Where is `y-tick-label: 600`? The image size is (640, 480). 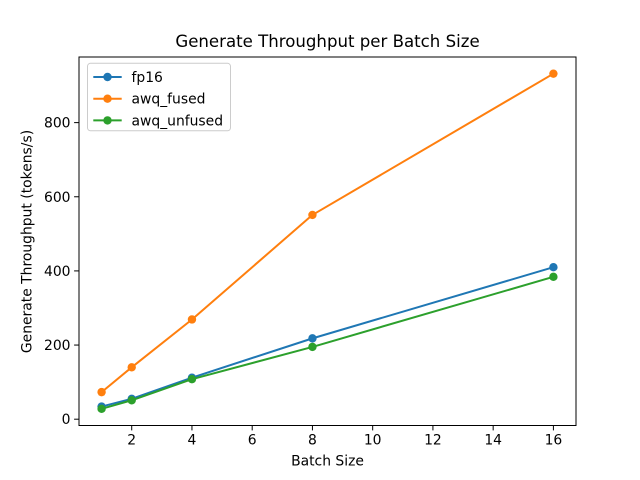
y-tick-label: 600 is located at coordinates (57, 198).